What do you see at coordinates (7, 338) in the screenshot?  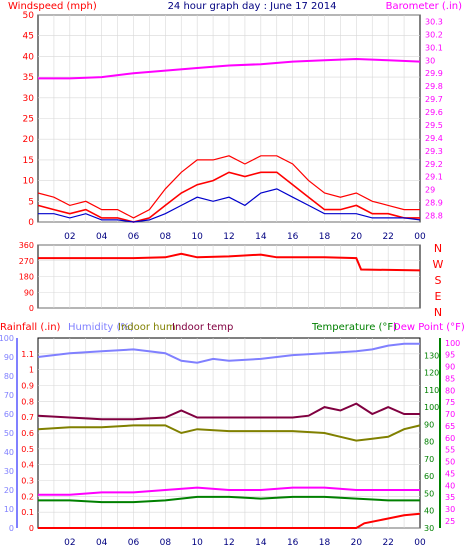 I see `humidity-tick-label: 100` at bounding box center [7, 338].